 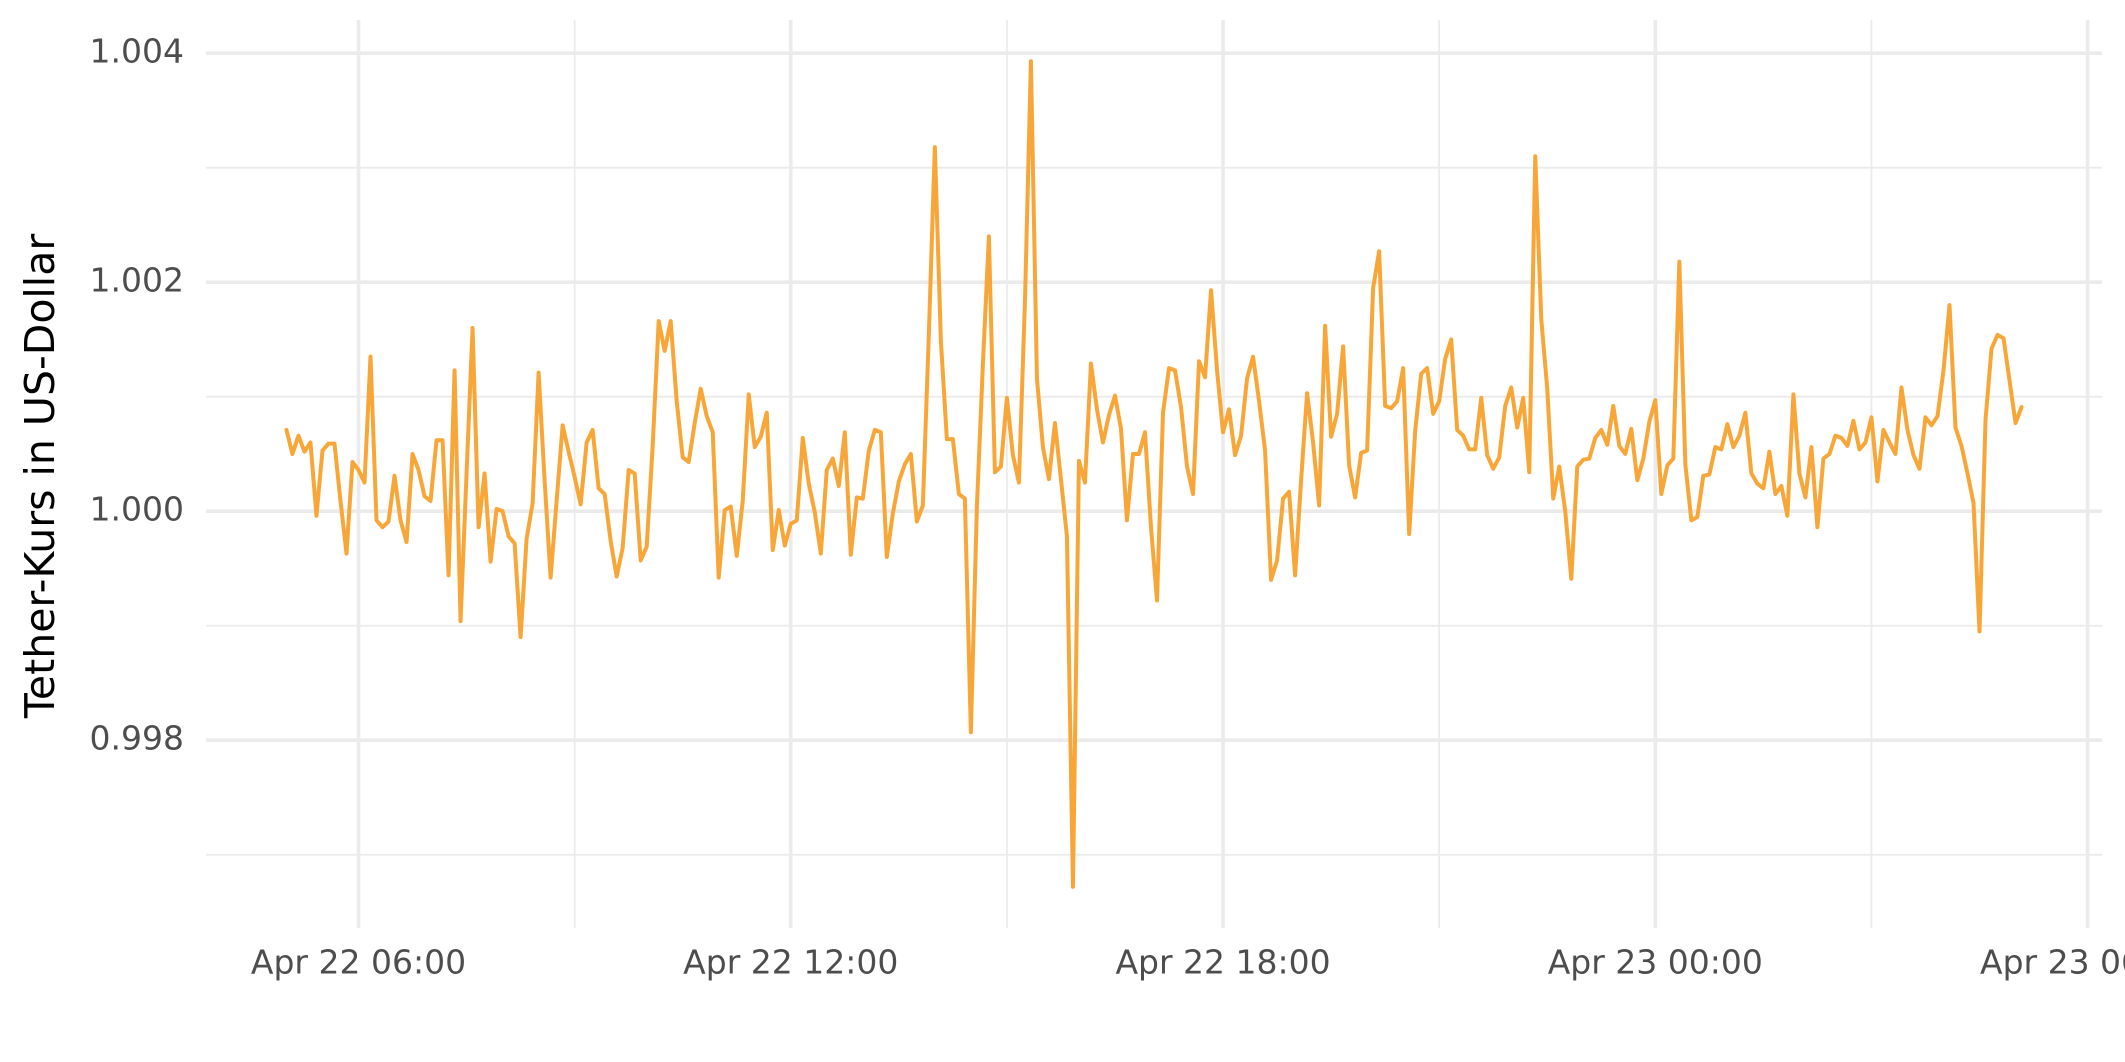 I want to click on x-tick-label: Apr 22 12:00, so click(x=790, y=962).